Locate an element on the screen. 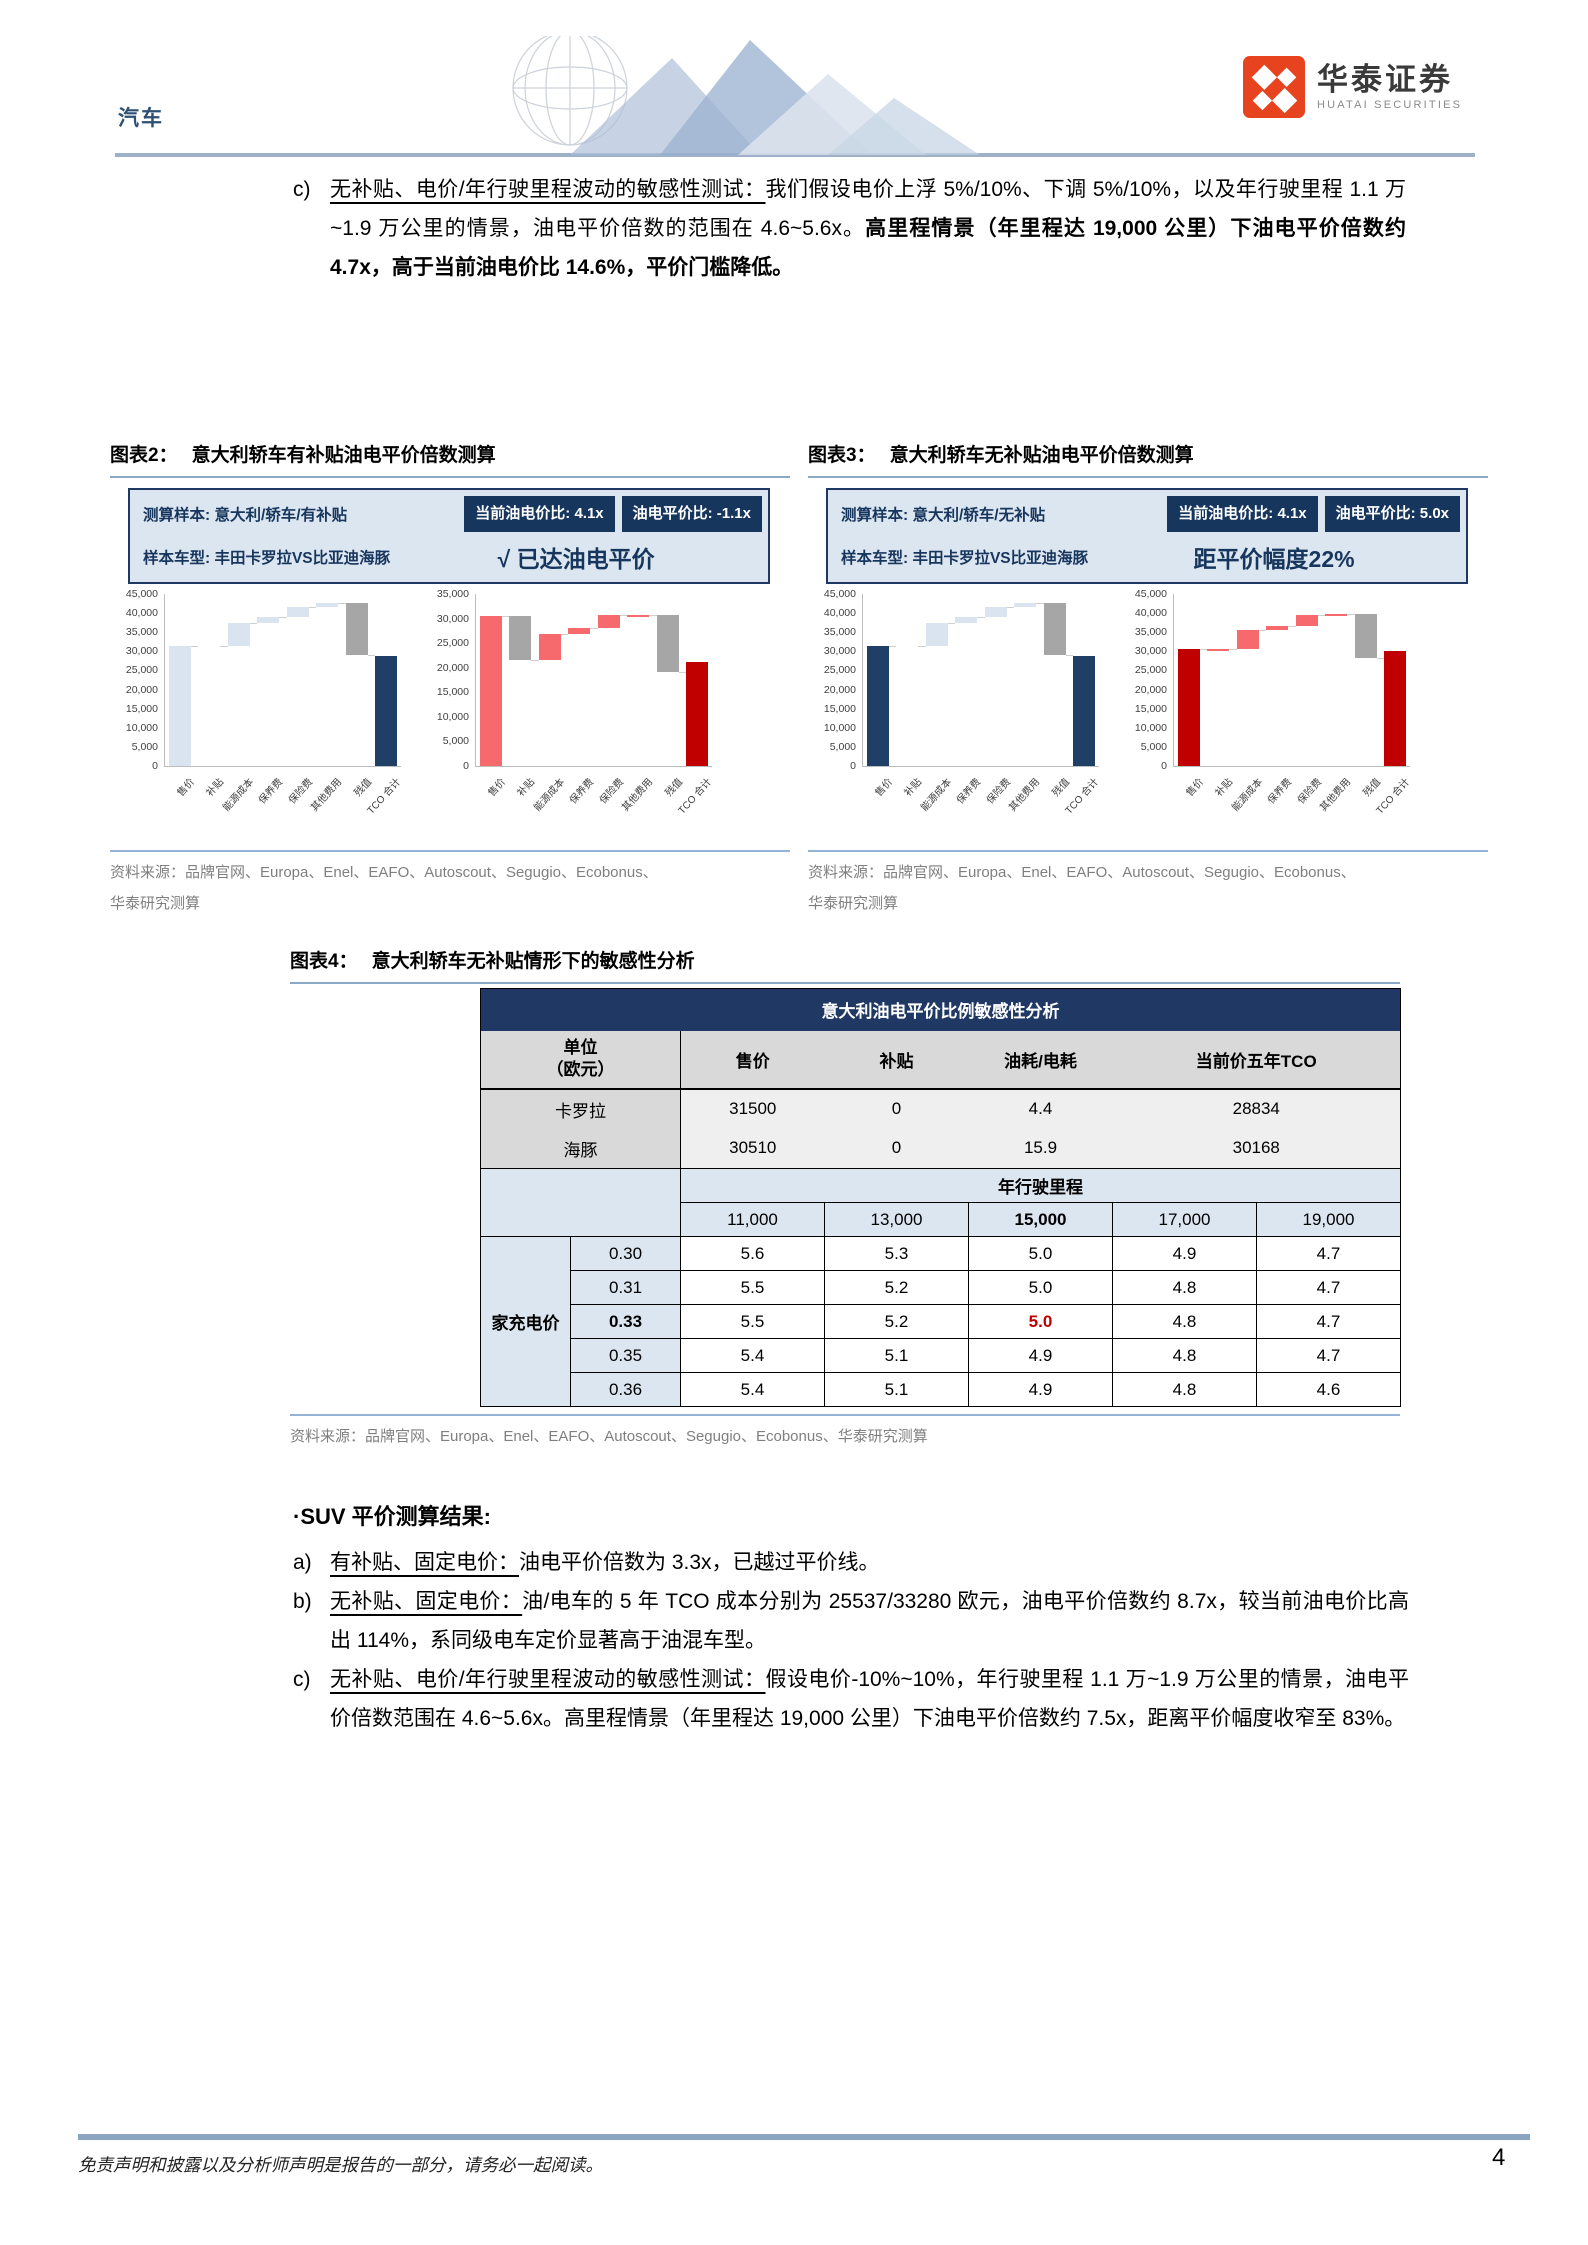 This screenshot has width=1588, height=2245. table-ratio-cell: 4.6 is located at coordinates (1328, 1389).